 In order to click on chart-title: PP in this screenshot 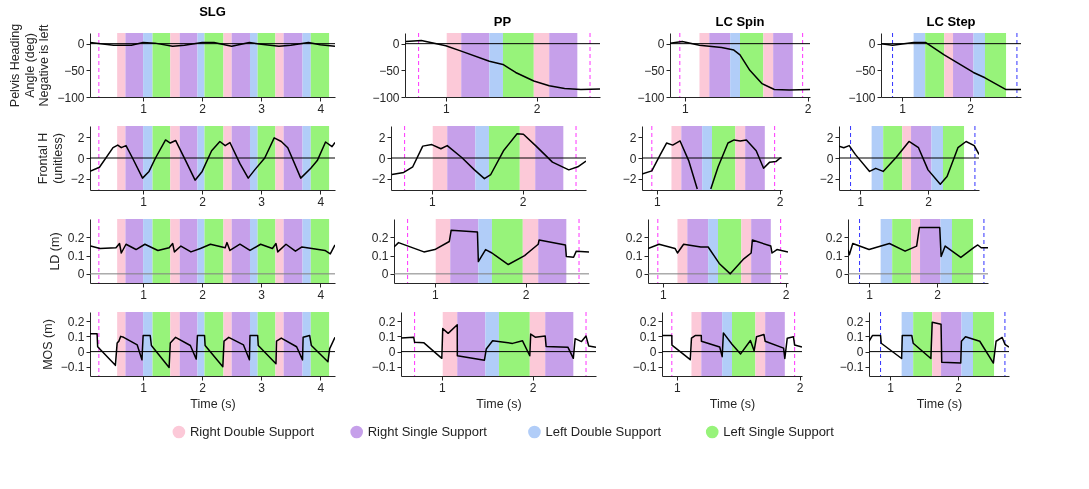, I will do `click(502, 21)`.